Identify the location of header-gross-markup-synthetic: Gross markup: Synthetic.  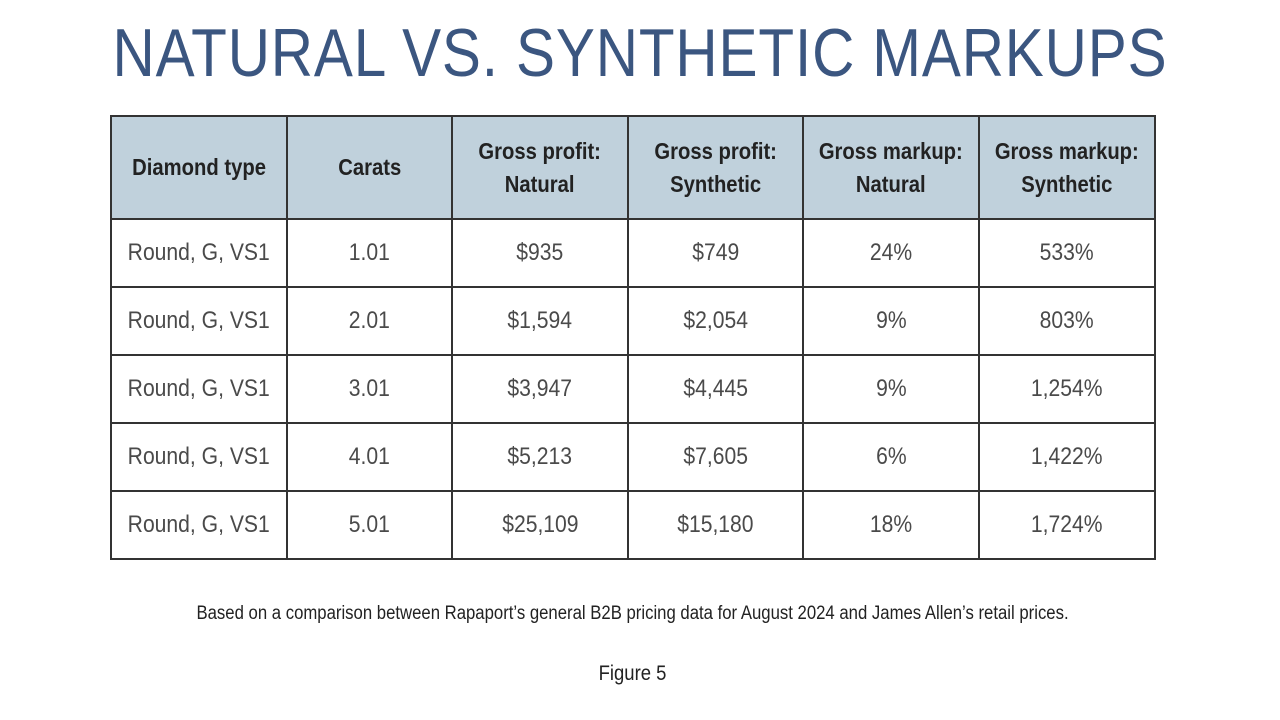
(1067, 167).